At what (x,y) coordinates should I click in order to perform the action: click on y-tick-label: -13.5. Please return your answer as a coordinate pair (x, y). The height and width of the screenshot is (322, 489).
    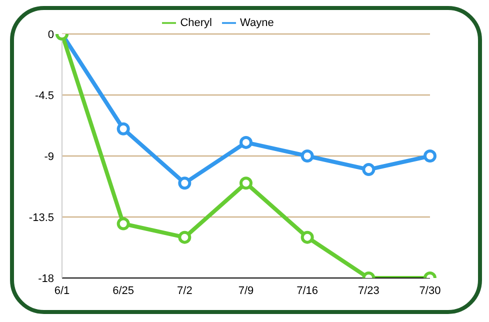
    Looking at the image, I should click on (41, 218).